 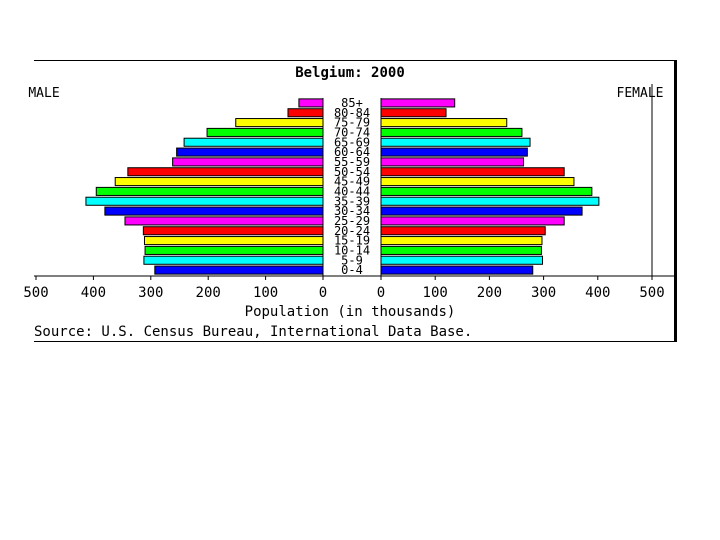 What do you see at coordinates (352, 162) in the screenshot?
I see `age-label: 55-59` at bounding box center [352, 162].